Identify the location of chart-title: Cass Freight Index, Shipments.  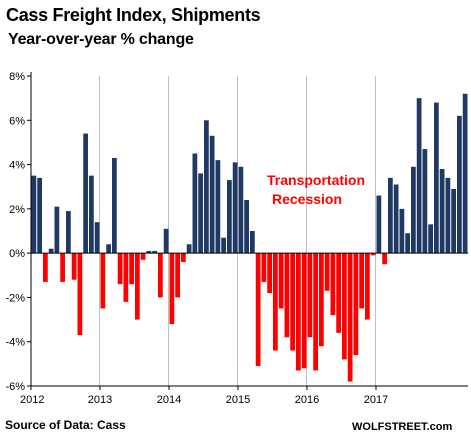
(133, 15).